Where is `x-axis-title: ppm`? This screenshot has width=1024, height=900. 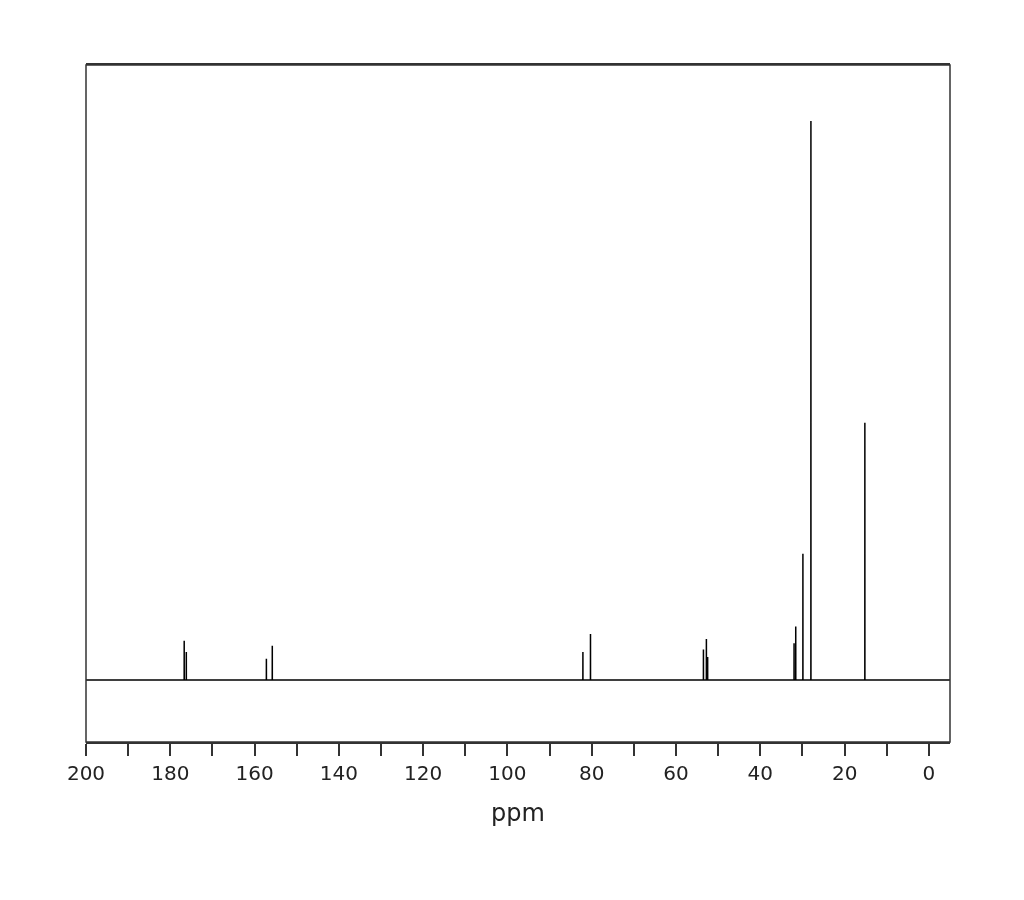 x-axis-title: ppm is located at coordinates (518, 812).